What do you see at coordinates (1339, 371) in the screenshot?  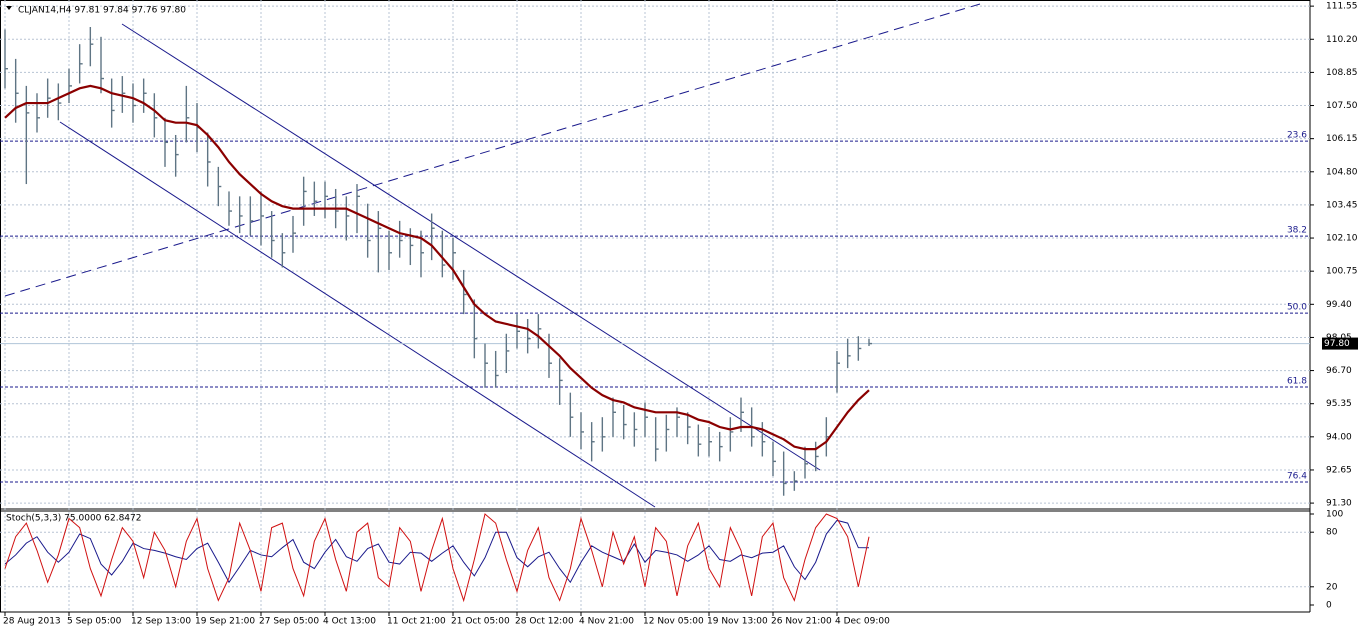 I see `y-tick-label: 96.70` at bounding box center [1339, 371].